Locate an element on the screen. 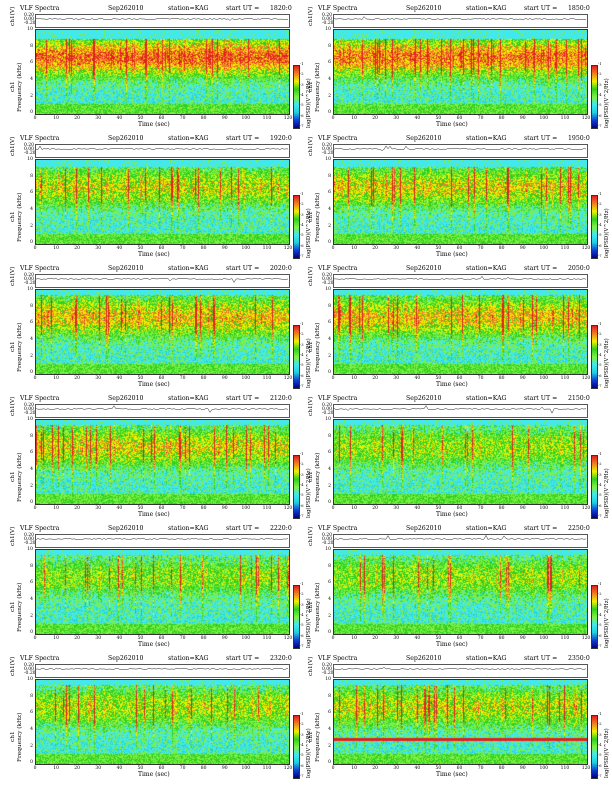 Image resolution: width=612 pixels, height=792 pixels. freq-tick: 8 is located at coordinates (329, 46).